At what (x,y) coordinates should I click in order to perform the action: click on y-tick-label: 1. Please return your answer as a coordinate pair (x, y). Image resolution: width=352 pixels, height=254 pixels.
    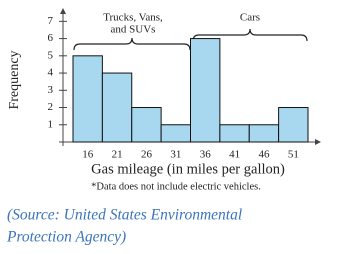
    Looking at the image, I should click on (51, 124).